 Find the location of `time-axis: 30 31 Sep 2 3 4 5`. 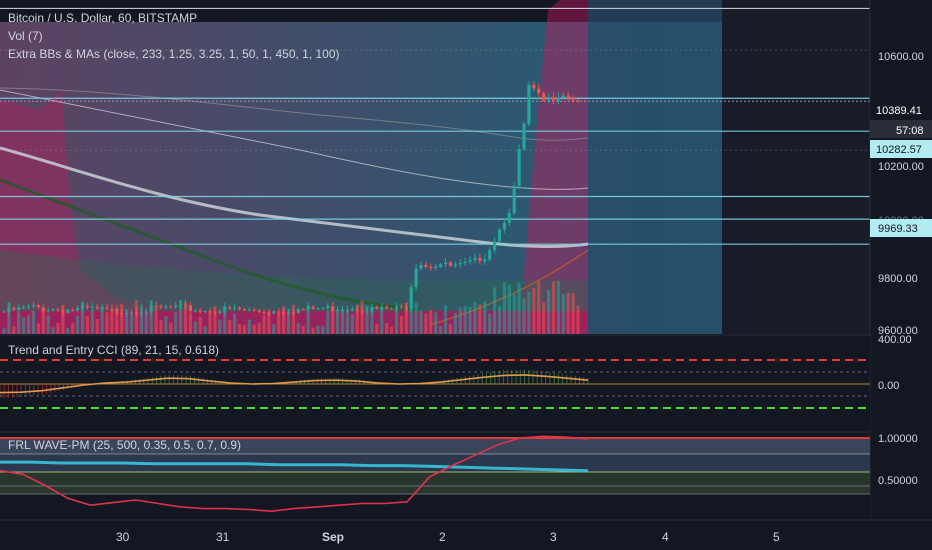

time-axis: 30 31 Sep 2 3 4 5 is located at coordinates (466, 531).